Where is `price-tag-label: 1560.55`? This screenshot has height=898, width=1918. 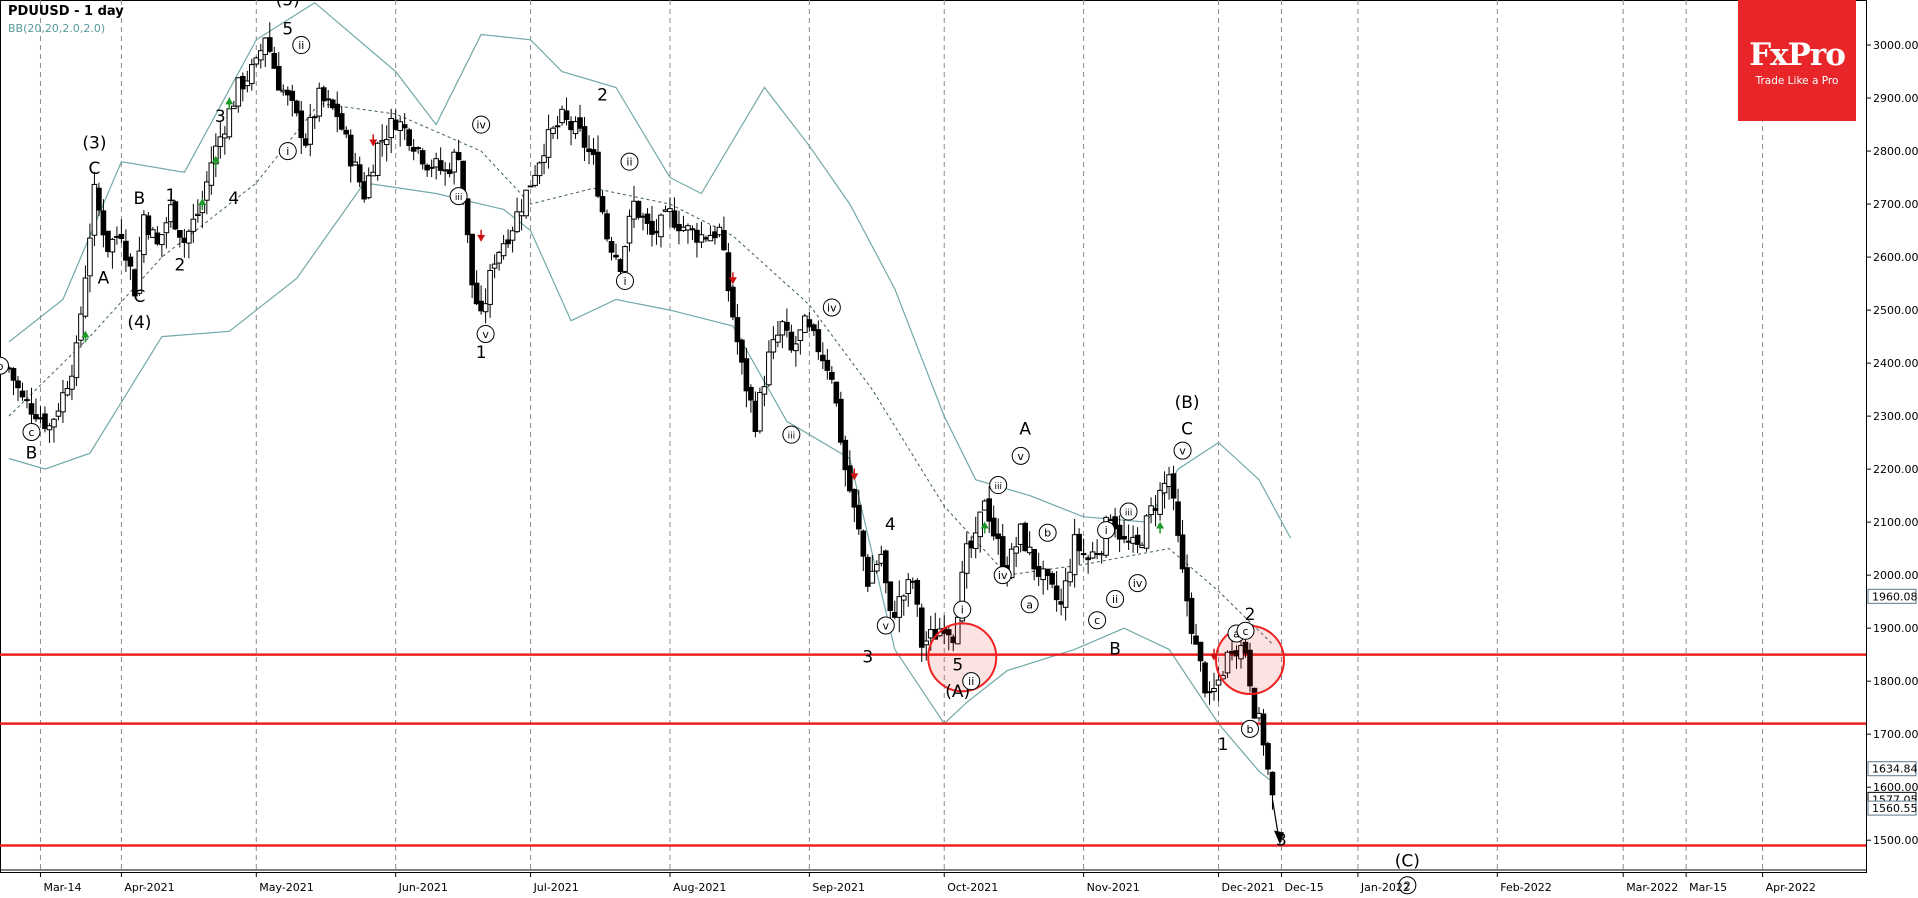
price-tag-label: 1560.55 is located at coordinates (1895, 808).